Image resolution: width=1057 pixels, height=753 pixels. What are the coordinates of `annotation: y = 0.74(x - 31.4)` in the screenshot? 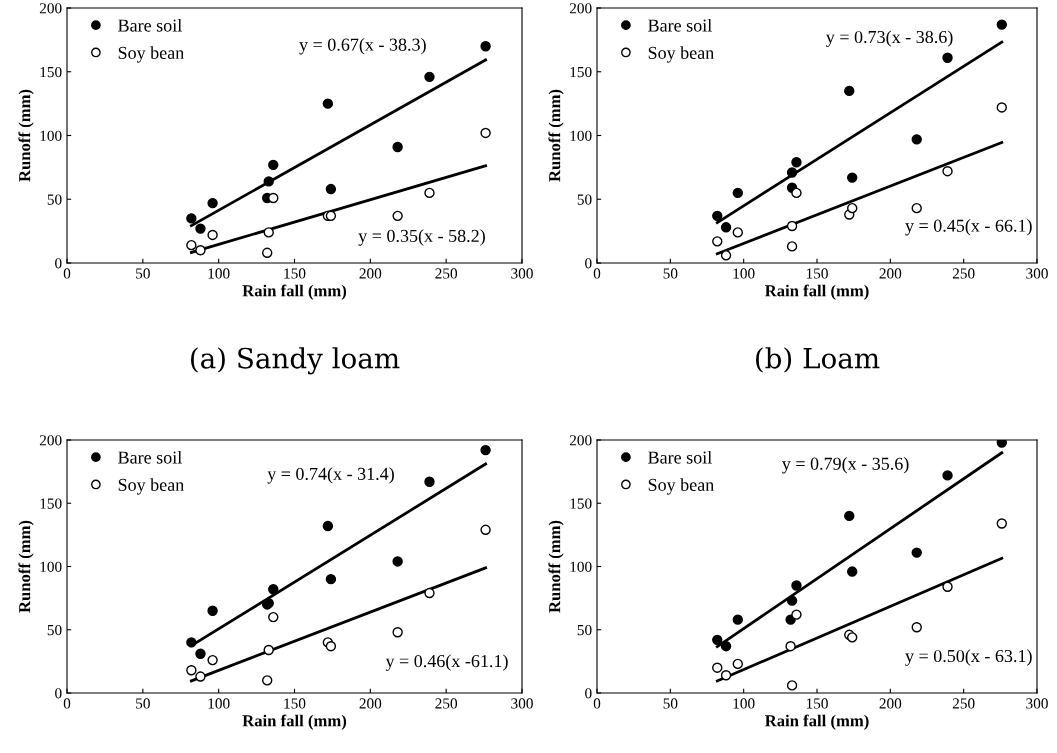 It's located at (330, 475).